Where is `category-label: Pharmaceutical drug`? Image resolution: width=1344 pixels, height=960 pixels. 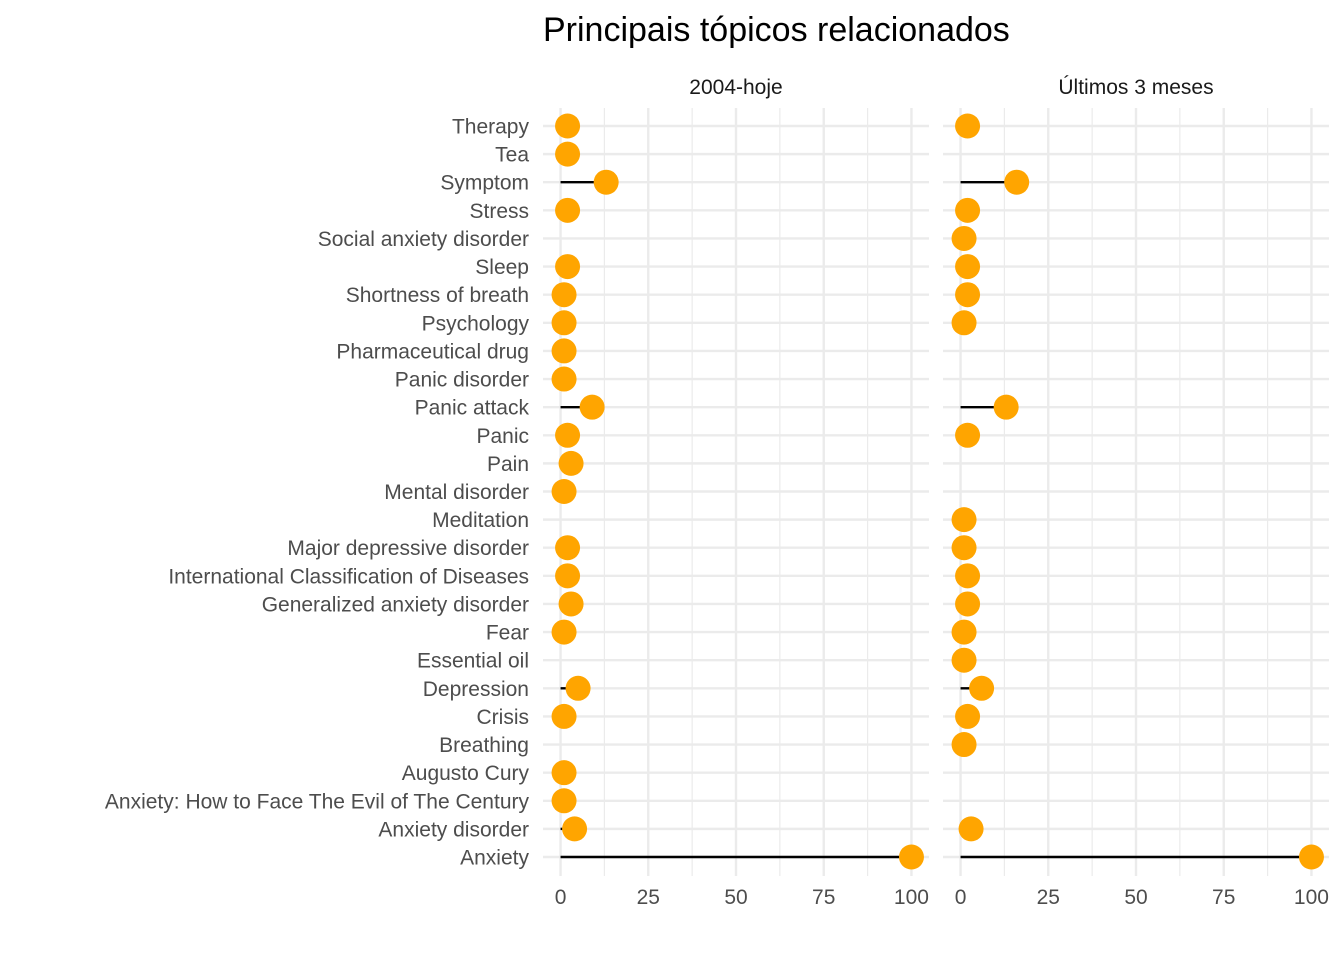
category-label: Pharmaceutical drug is located at coordinates (432, 351).